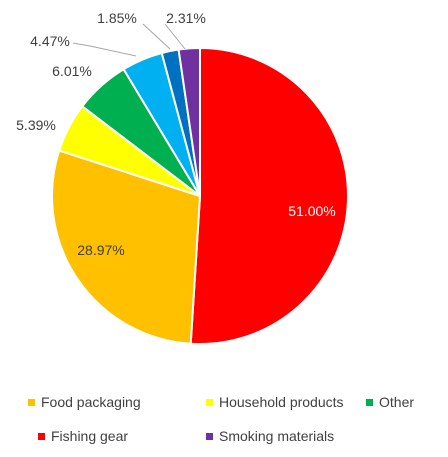  What do you see at coordinates (91, 402) in the screenshot?
I see `legend-label-food-packaging: Food packaging` at bounding box center [91, 402].